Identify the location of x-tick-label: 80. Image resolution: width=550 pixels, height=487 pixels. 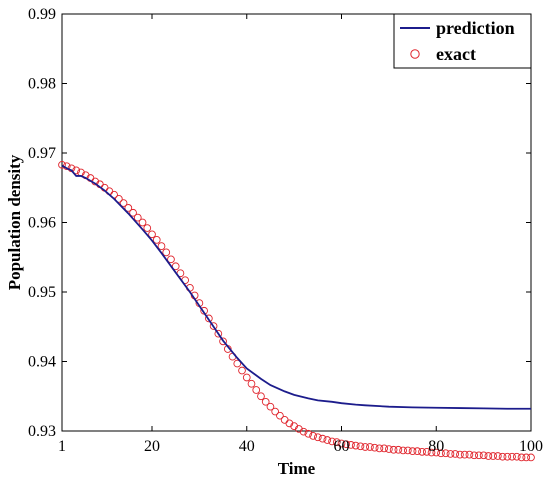
(436, 446).